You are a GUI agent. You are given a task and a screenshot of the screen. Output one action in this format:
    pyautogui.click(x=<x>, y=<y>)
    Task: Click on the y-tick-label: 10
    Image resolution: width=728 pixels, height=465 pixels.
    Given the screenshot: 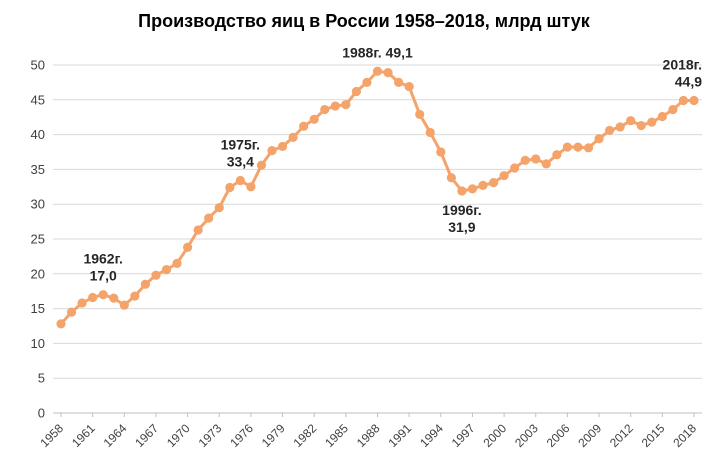 What is the action you would take?
    pyautogui.click(x=38, y=343)
    